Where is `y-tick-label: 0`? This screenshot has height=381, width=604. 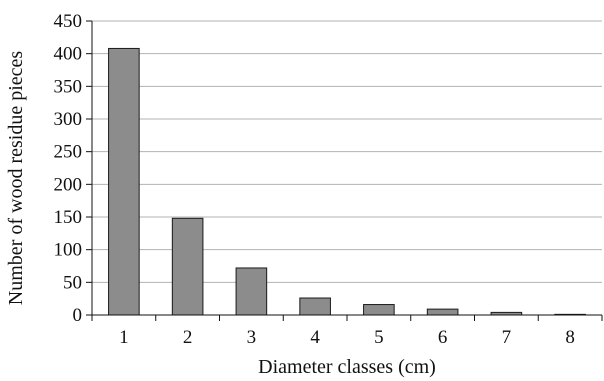 y-tick-label: 0 is located at coordinates (78, 315).